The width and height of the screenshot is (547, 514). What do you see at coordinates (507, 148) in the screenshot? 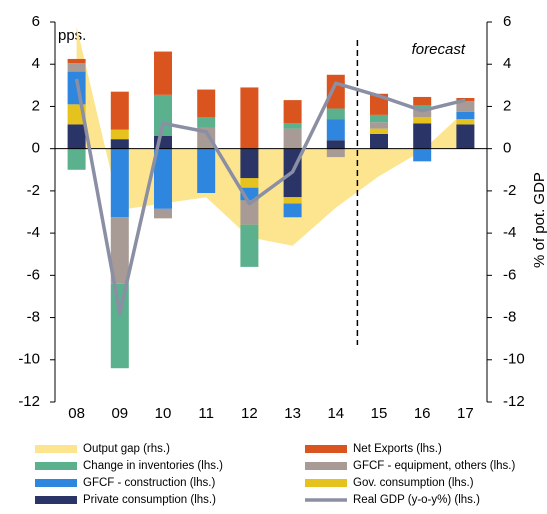
I see `y2-tick-label: 0` at bounding box center [507, 148].